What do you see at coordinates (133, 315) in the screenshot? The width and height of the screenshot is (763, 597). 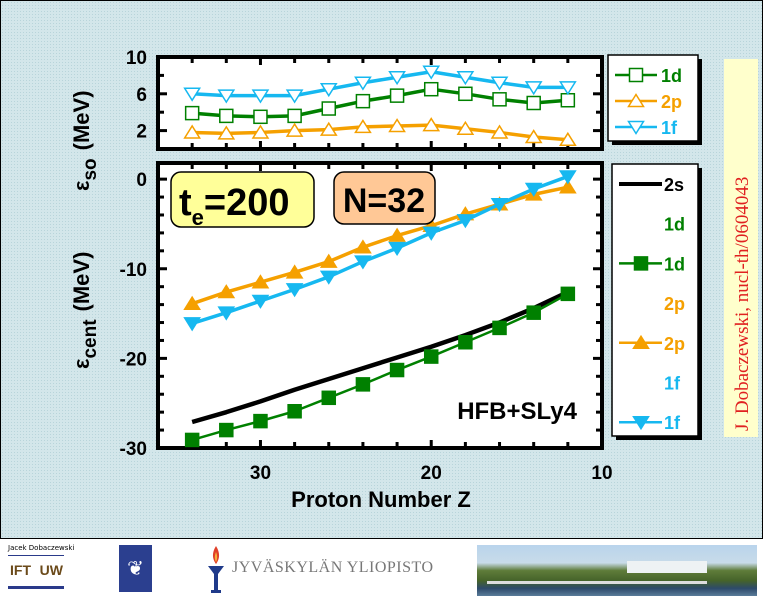 I see `bottom-y-tick-labels: 0 -10 -20 -30` at bounding box center [133, 315].